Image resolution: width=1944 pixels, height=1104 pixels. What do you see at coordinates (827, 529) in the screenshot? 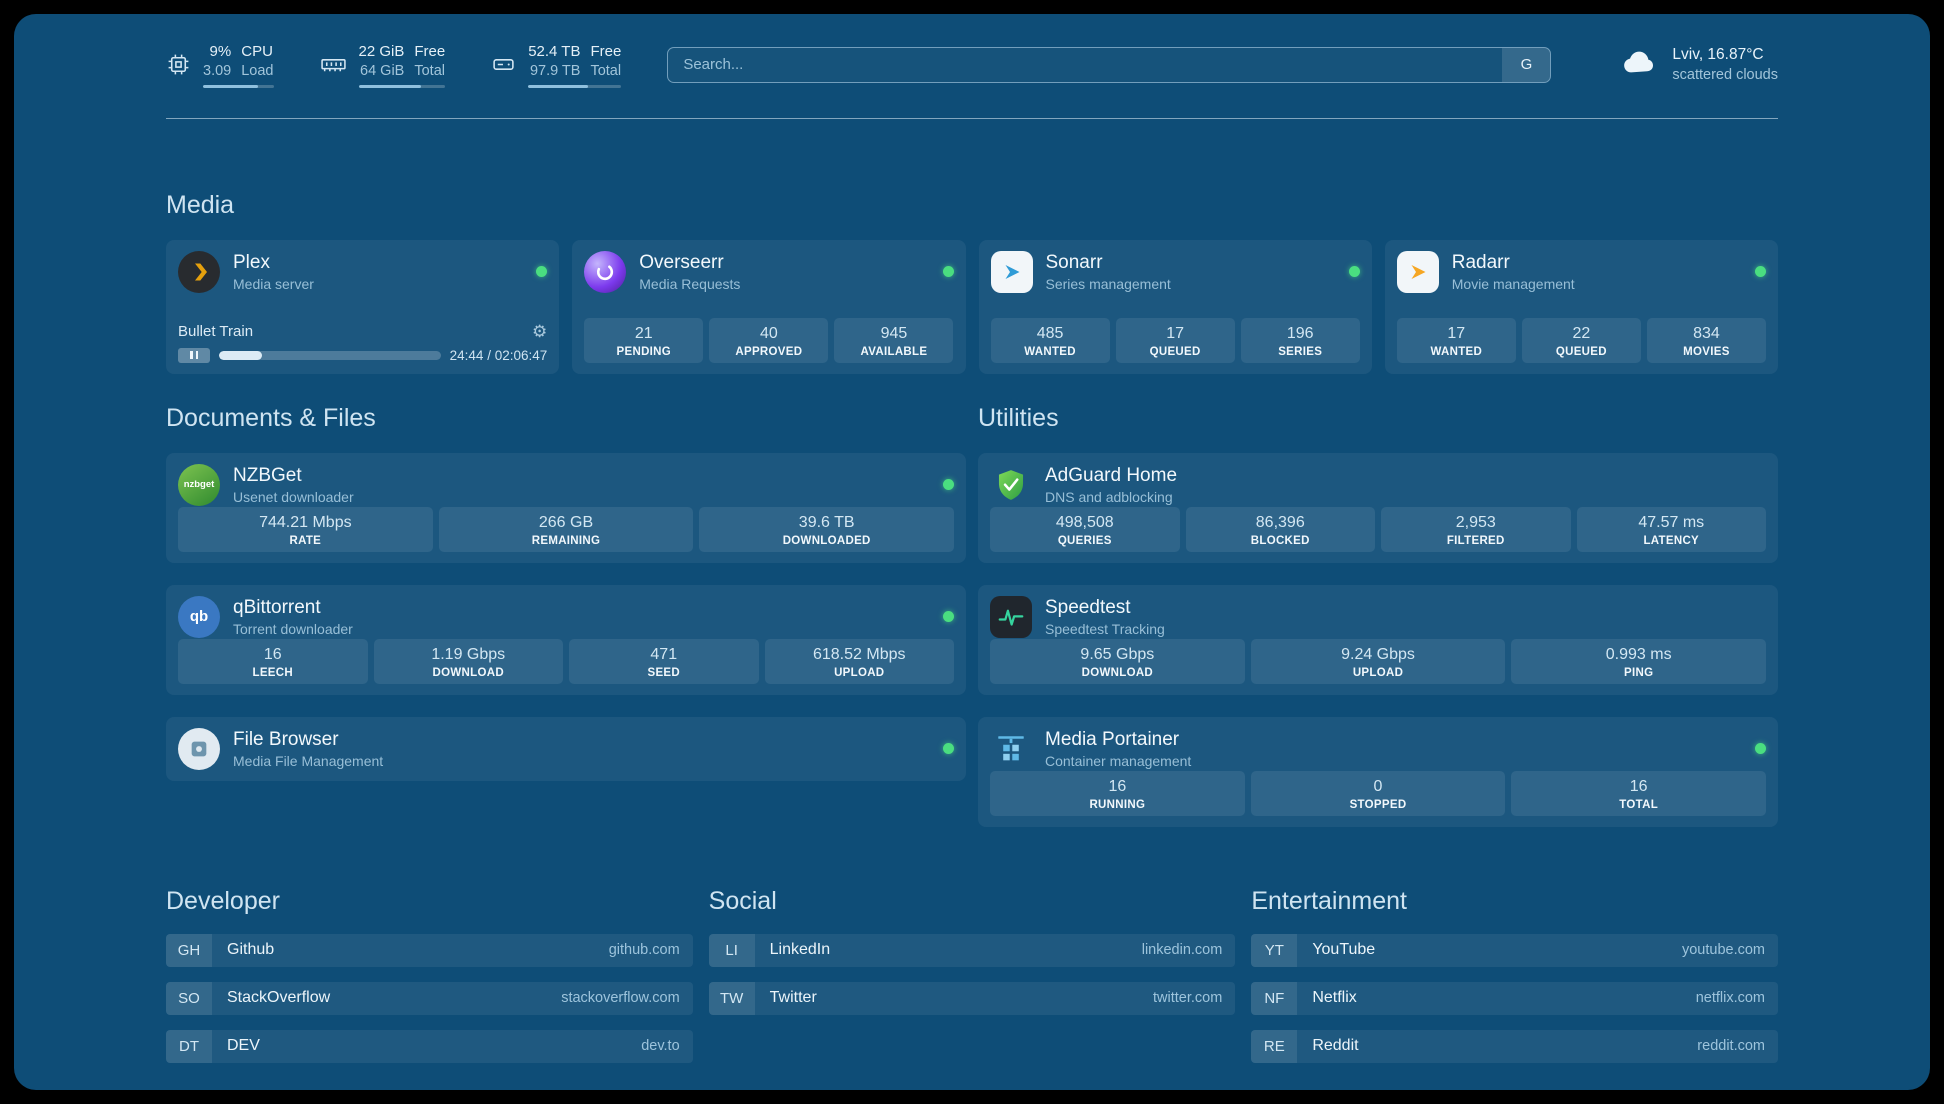
I see `stat-block: 39.6 TB DOWNLOADED` at bounding box center [827, 529].